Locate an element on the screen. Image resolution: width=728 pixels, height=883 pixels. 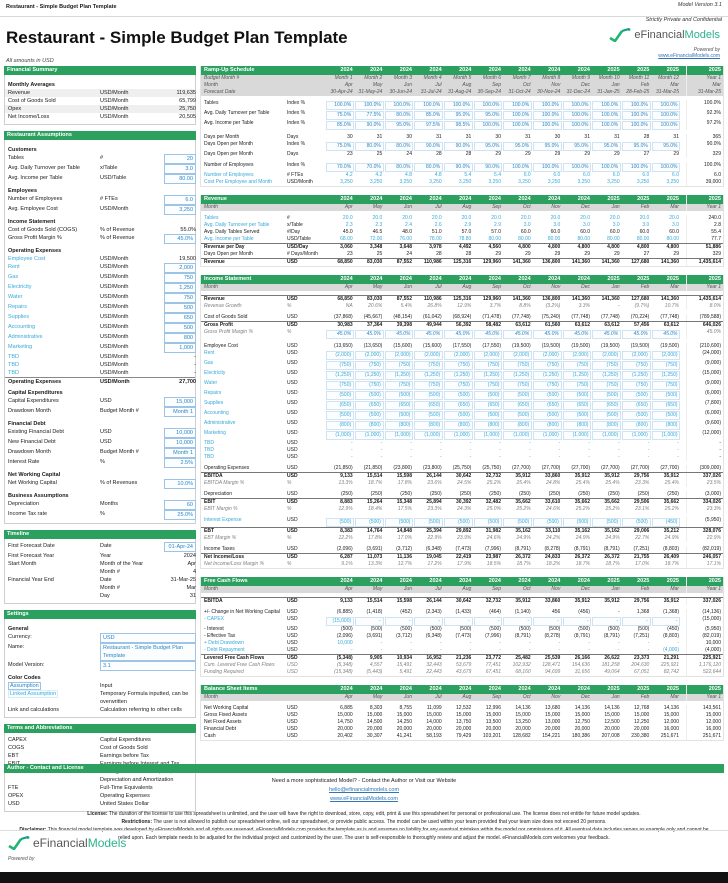
value-cell: 500 is located at coordinates (176, 308).